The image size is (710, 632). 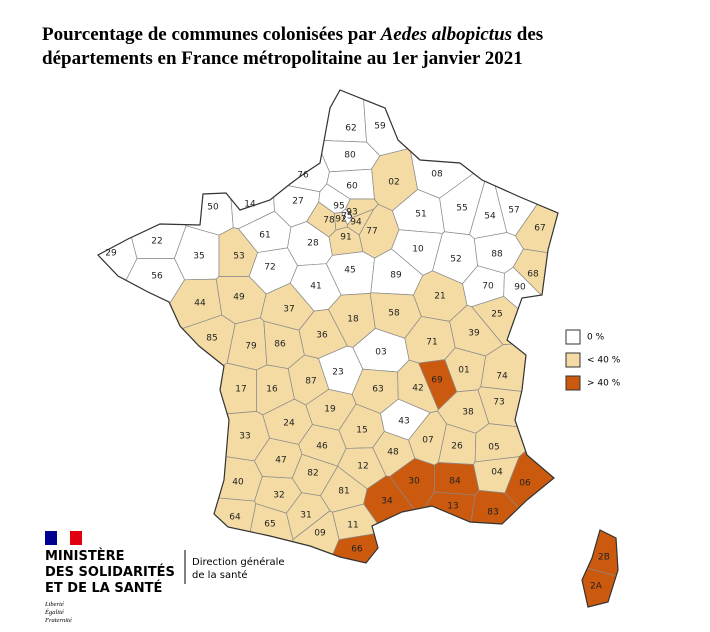 What do you see at coordinates (351, 213) in the screenshot?
I see `department-code: 93` at bounding box center [351, 213].